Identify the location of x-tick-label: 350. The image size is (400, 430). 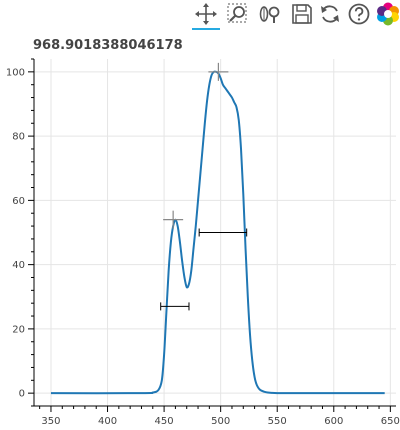
(50, 421).